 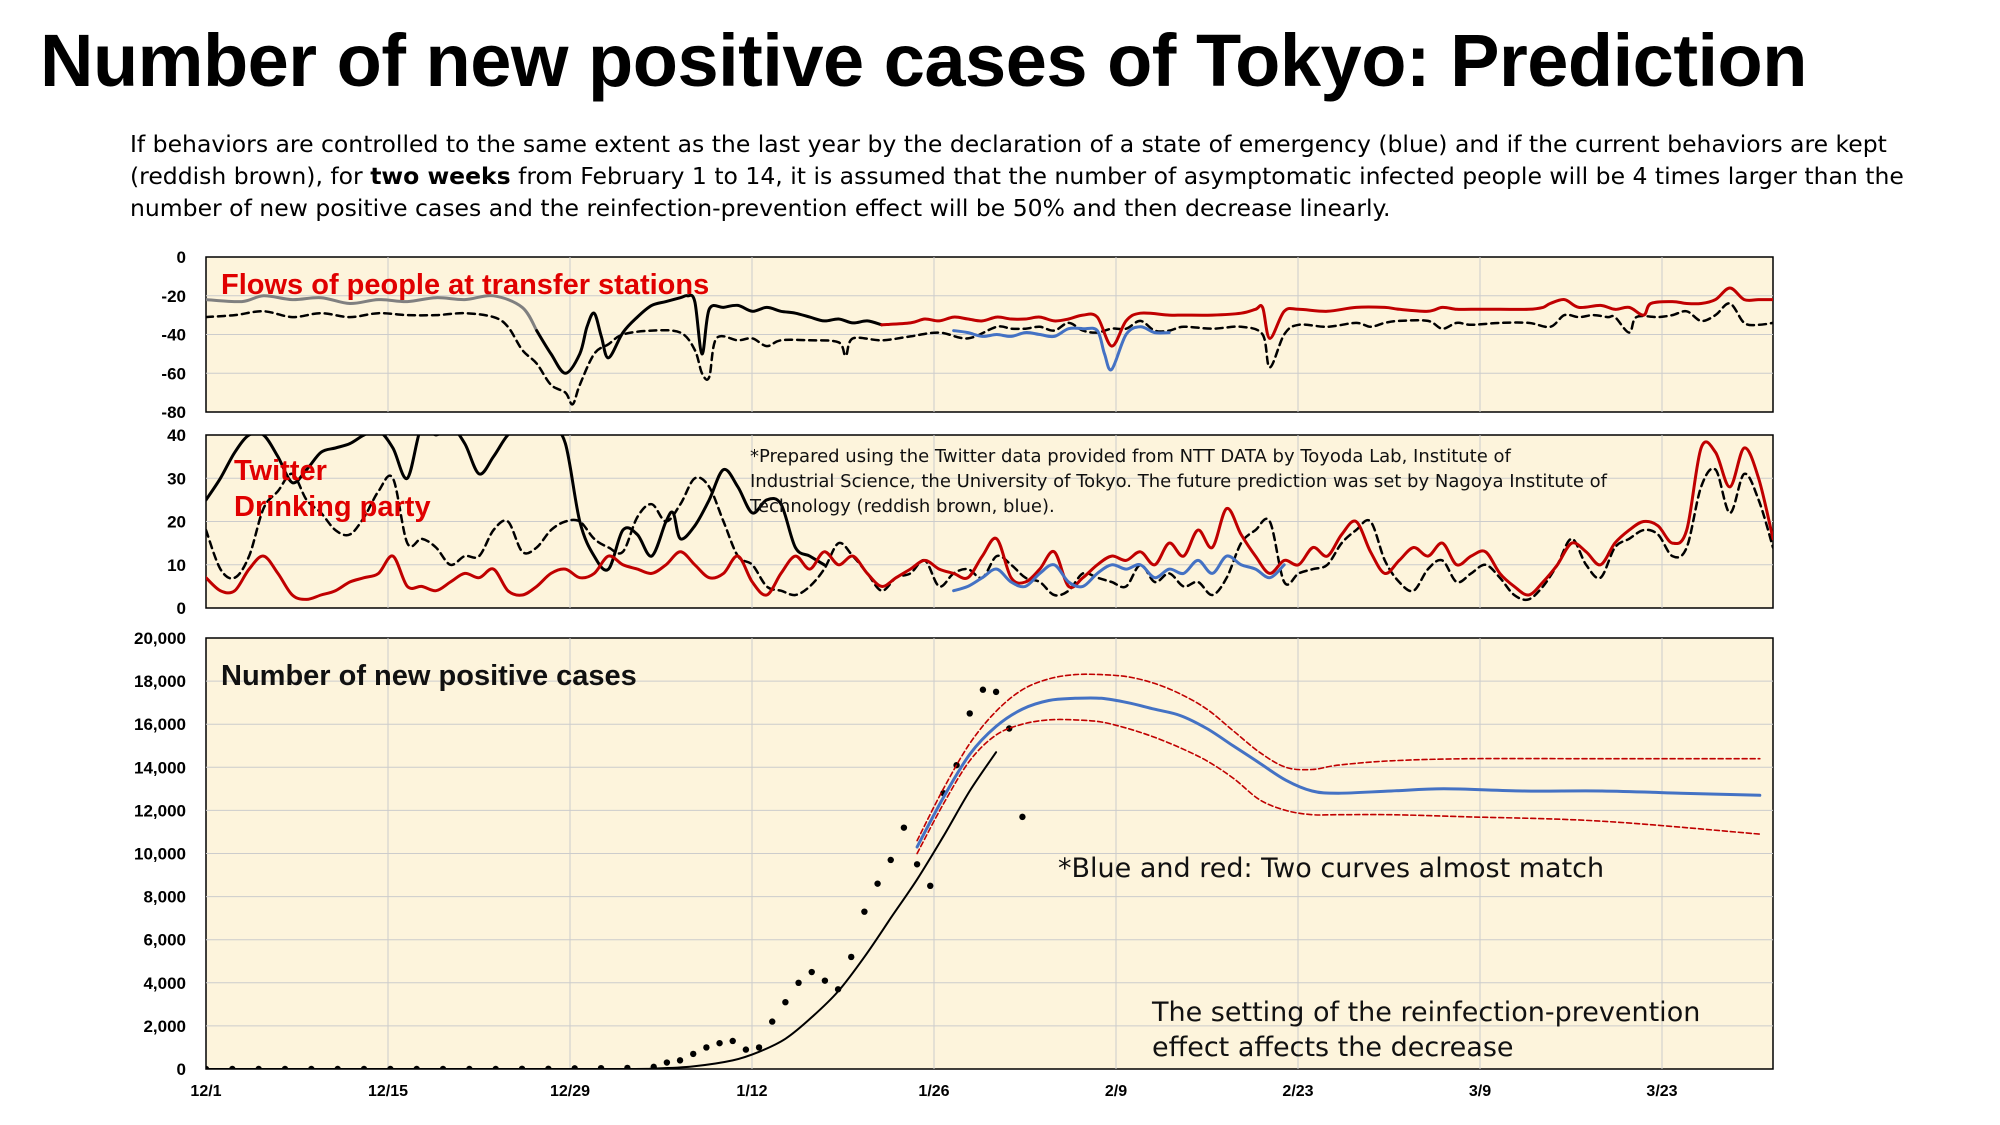 What do you see at coordinates (173, 335) in the screenshot?
I see `y-tick-label: -40` at bounding box center [173, 335].